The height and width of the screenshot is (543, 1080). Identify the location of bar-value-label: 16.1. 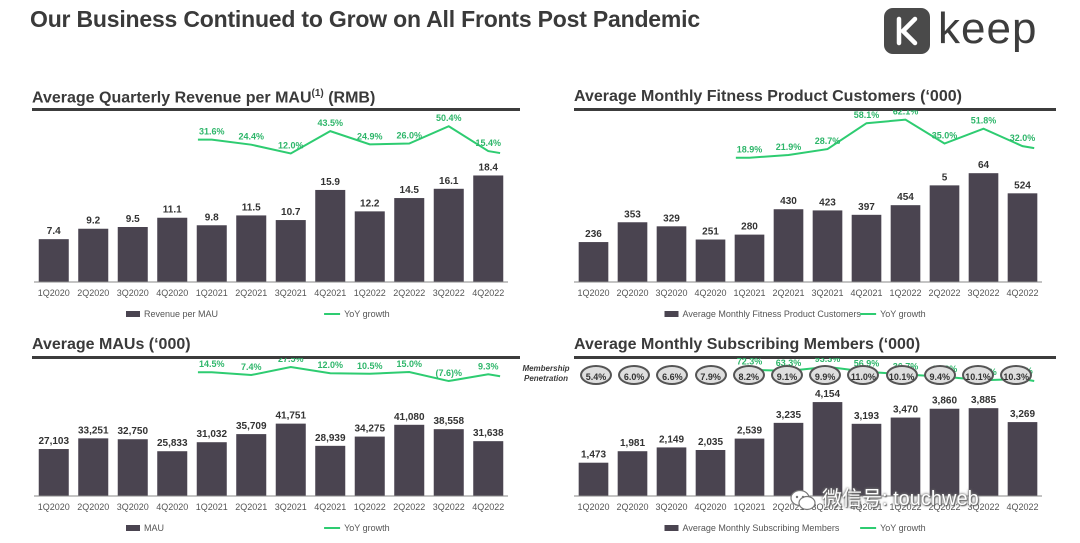
(449, 181).